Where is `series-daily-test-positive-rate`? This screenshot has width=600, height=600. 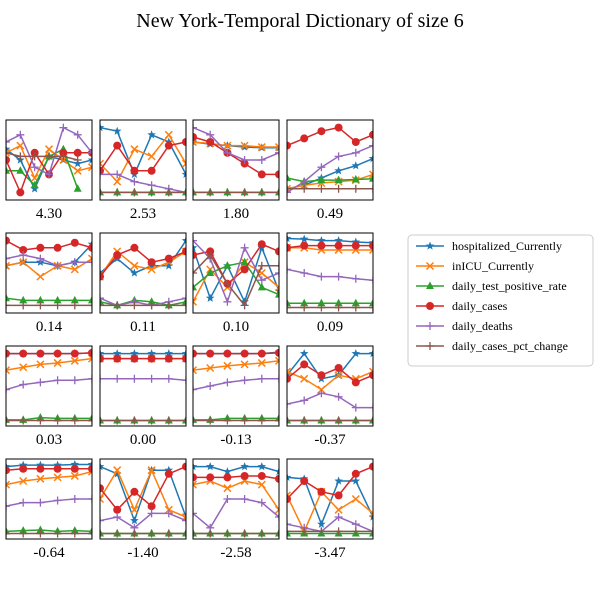
series-daily-test-positive-rate is located at coordinates (236, 418).